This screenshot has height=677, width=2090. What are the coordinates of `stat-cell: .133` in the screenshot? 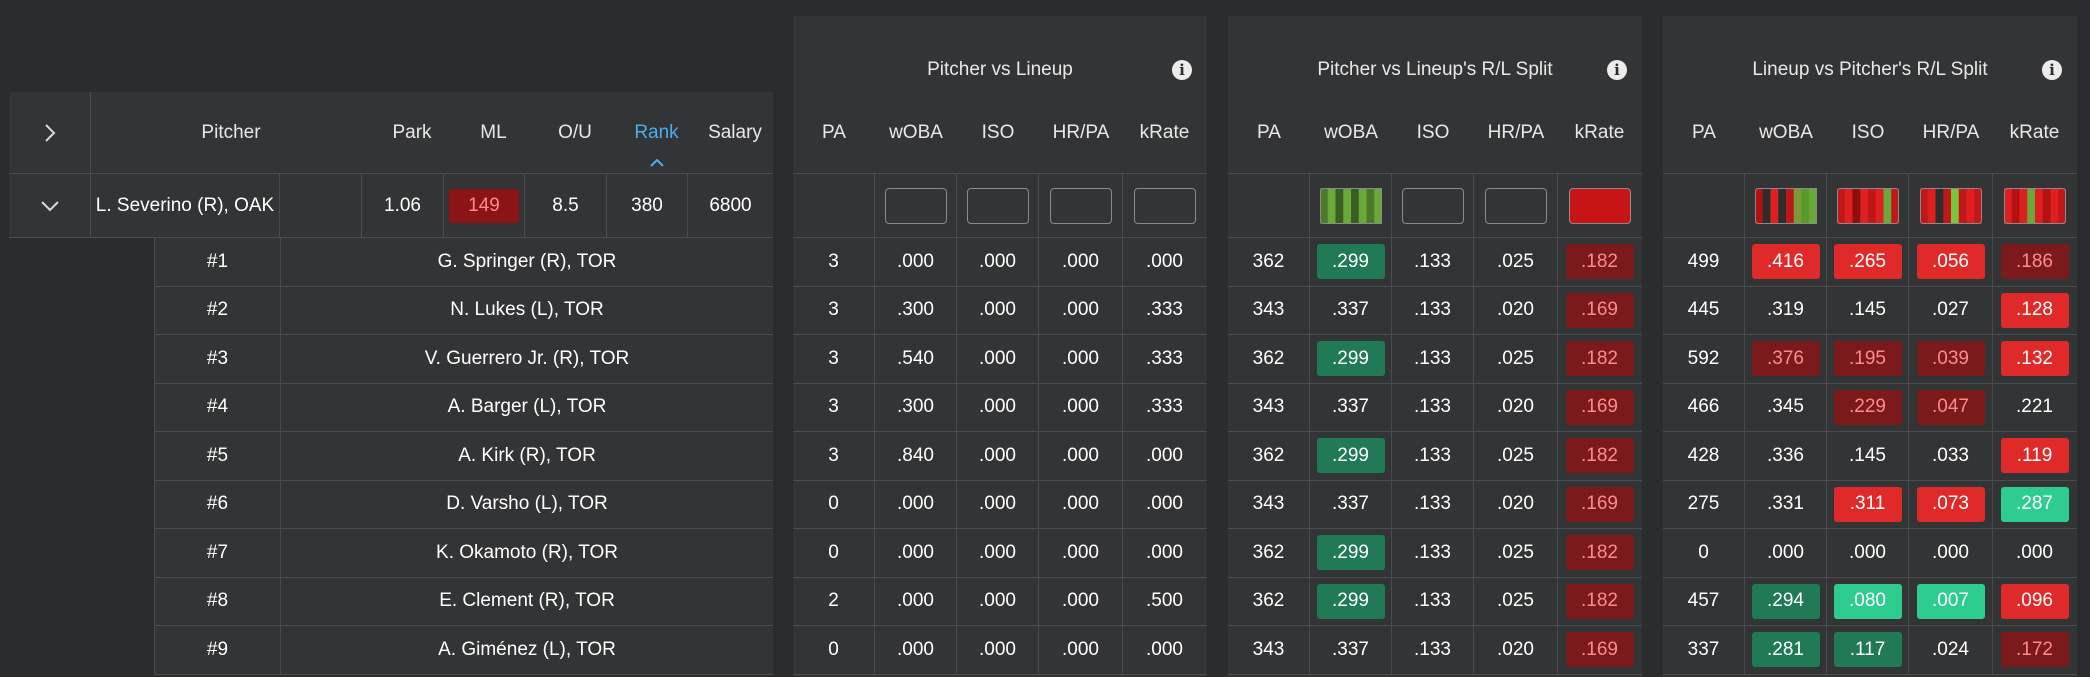 It's located at (1433, 601).